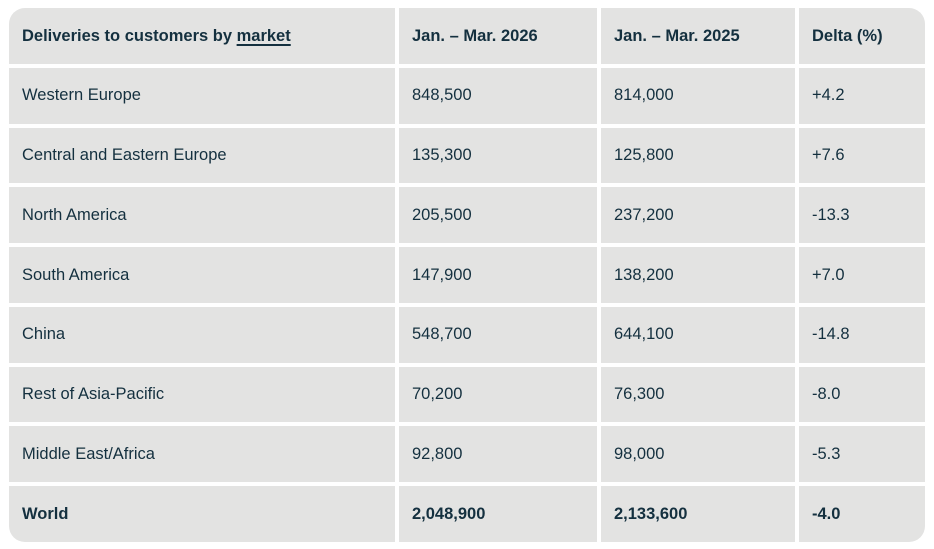  What do you see at coordinates (862, 95) in the screenshot?
I see `cell-delta: +4.2` at bounding box center [862, 95].